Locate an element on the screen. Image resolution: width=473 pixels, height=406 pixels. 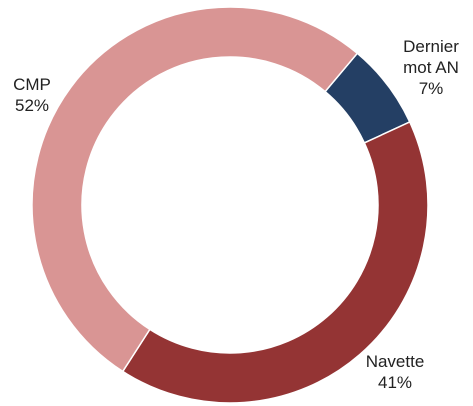
data-label-navette: Navette 41% is located at coordinates (395, 372).